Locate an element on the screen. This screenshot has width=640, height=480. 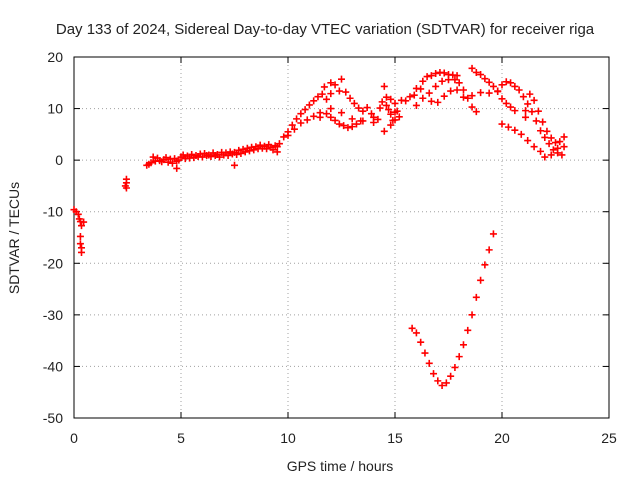
y-tick-label: 10 is located at coordinates (55, 109).